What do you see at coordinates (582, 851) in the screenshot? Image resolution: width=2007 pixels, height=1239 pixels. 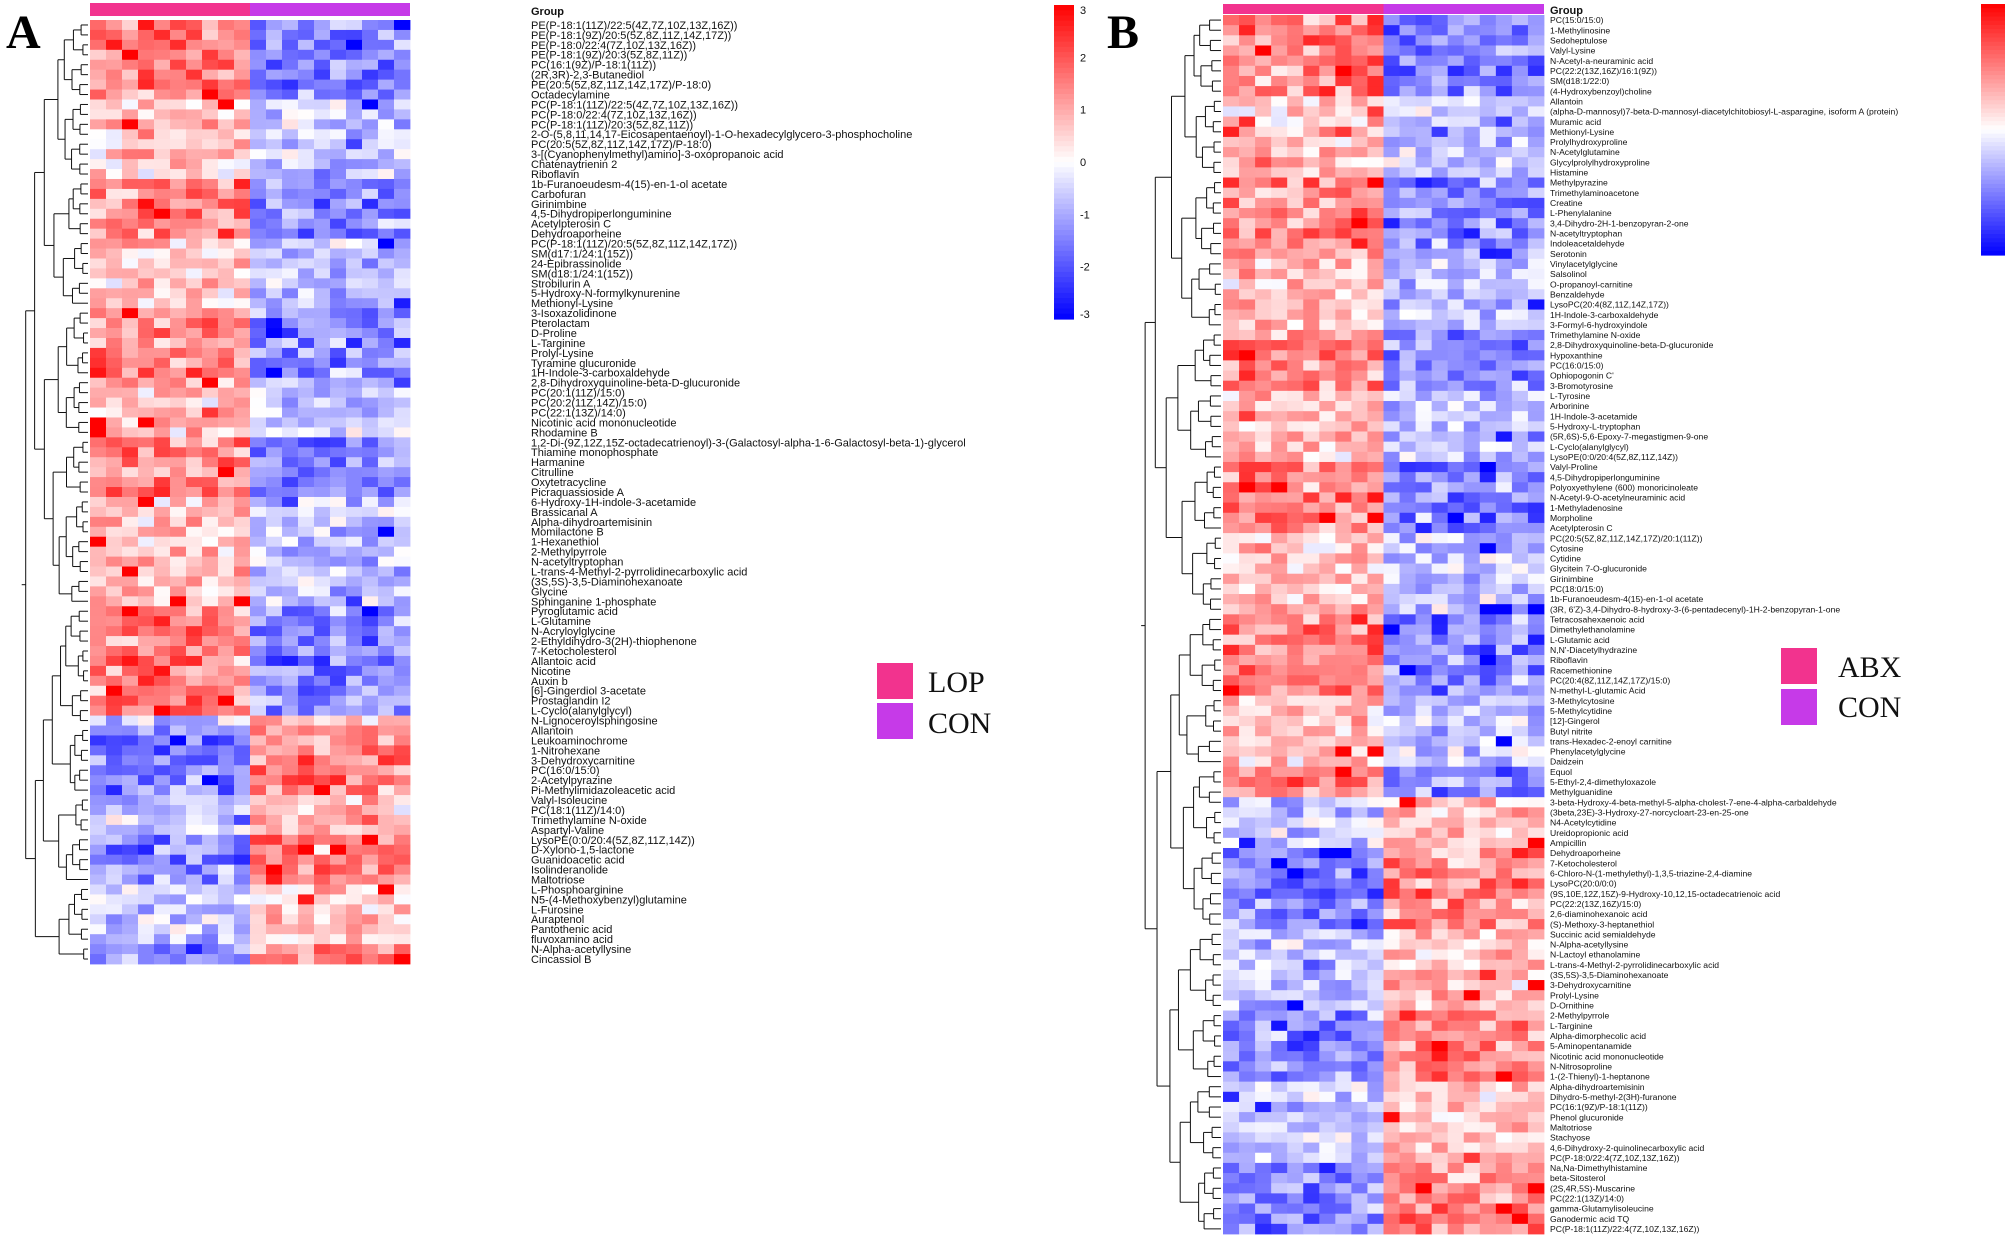 I see `row-label: D-Xylono-1,5-lactone` at bounding box center [582, 851].